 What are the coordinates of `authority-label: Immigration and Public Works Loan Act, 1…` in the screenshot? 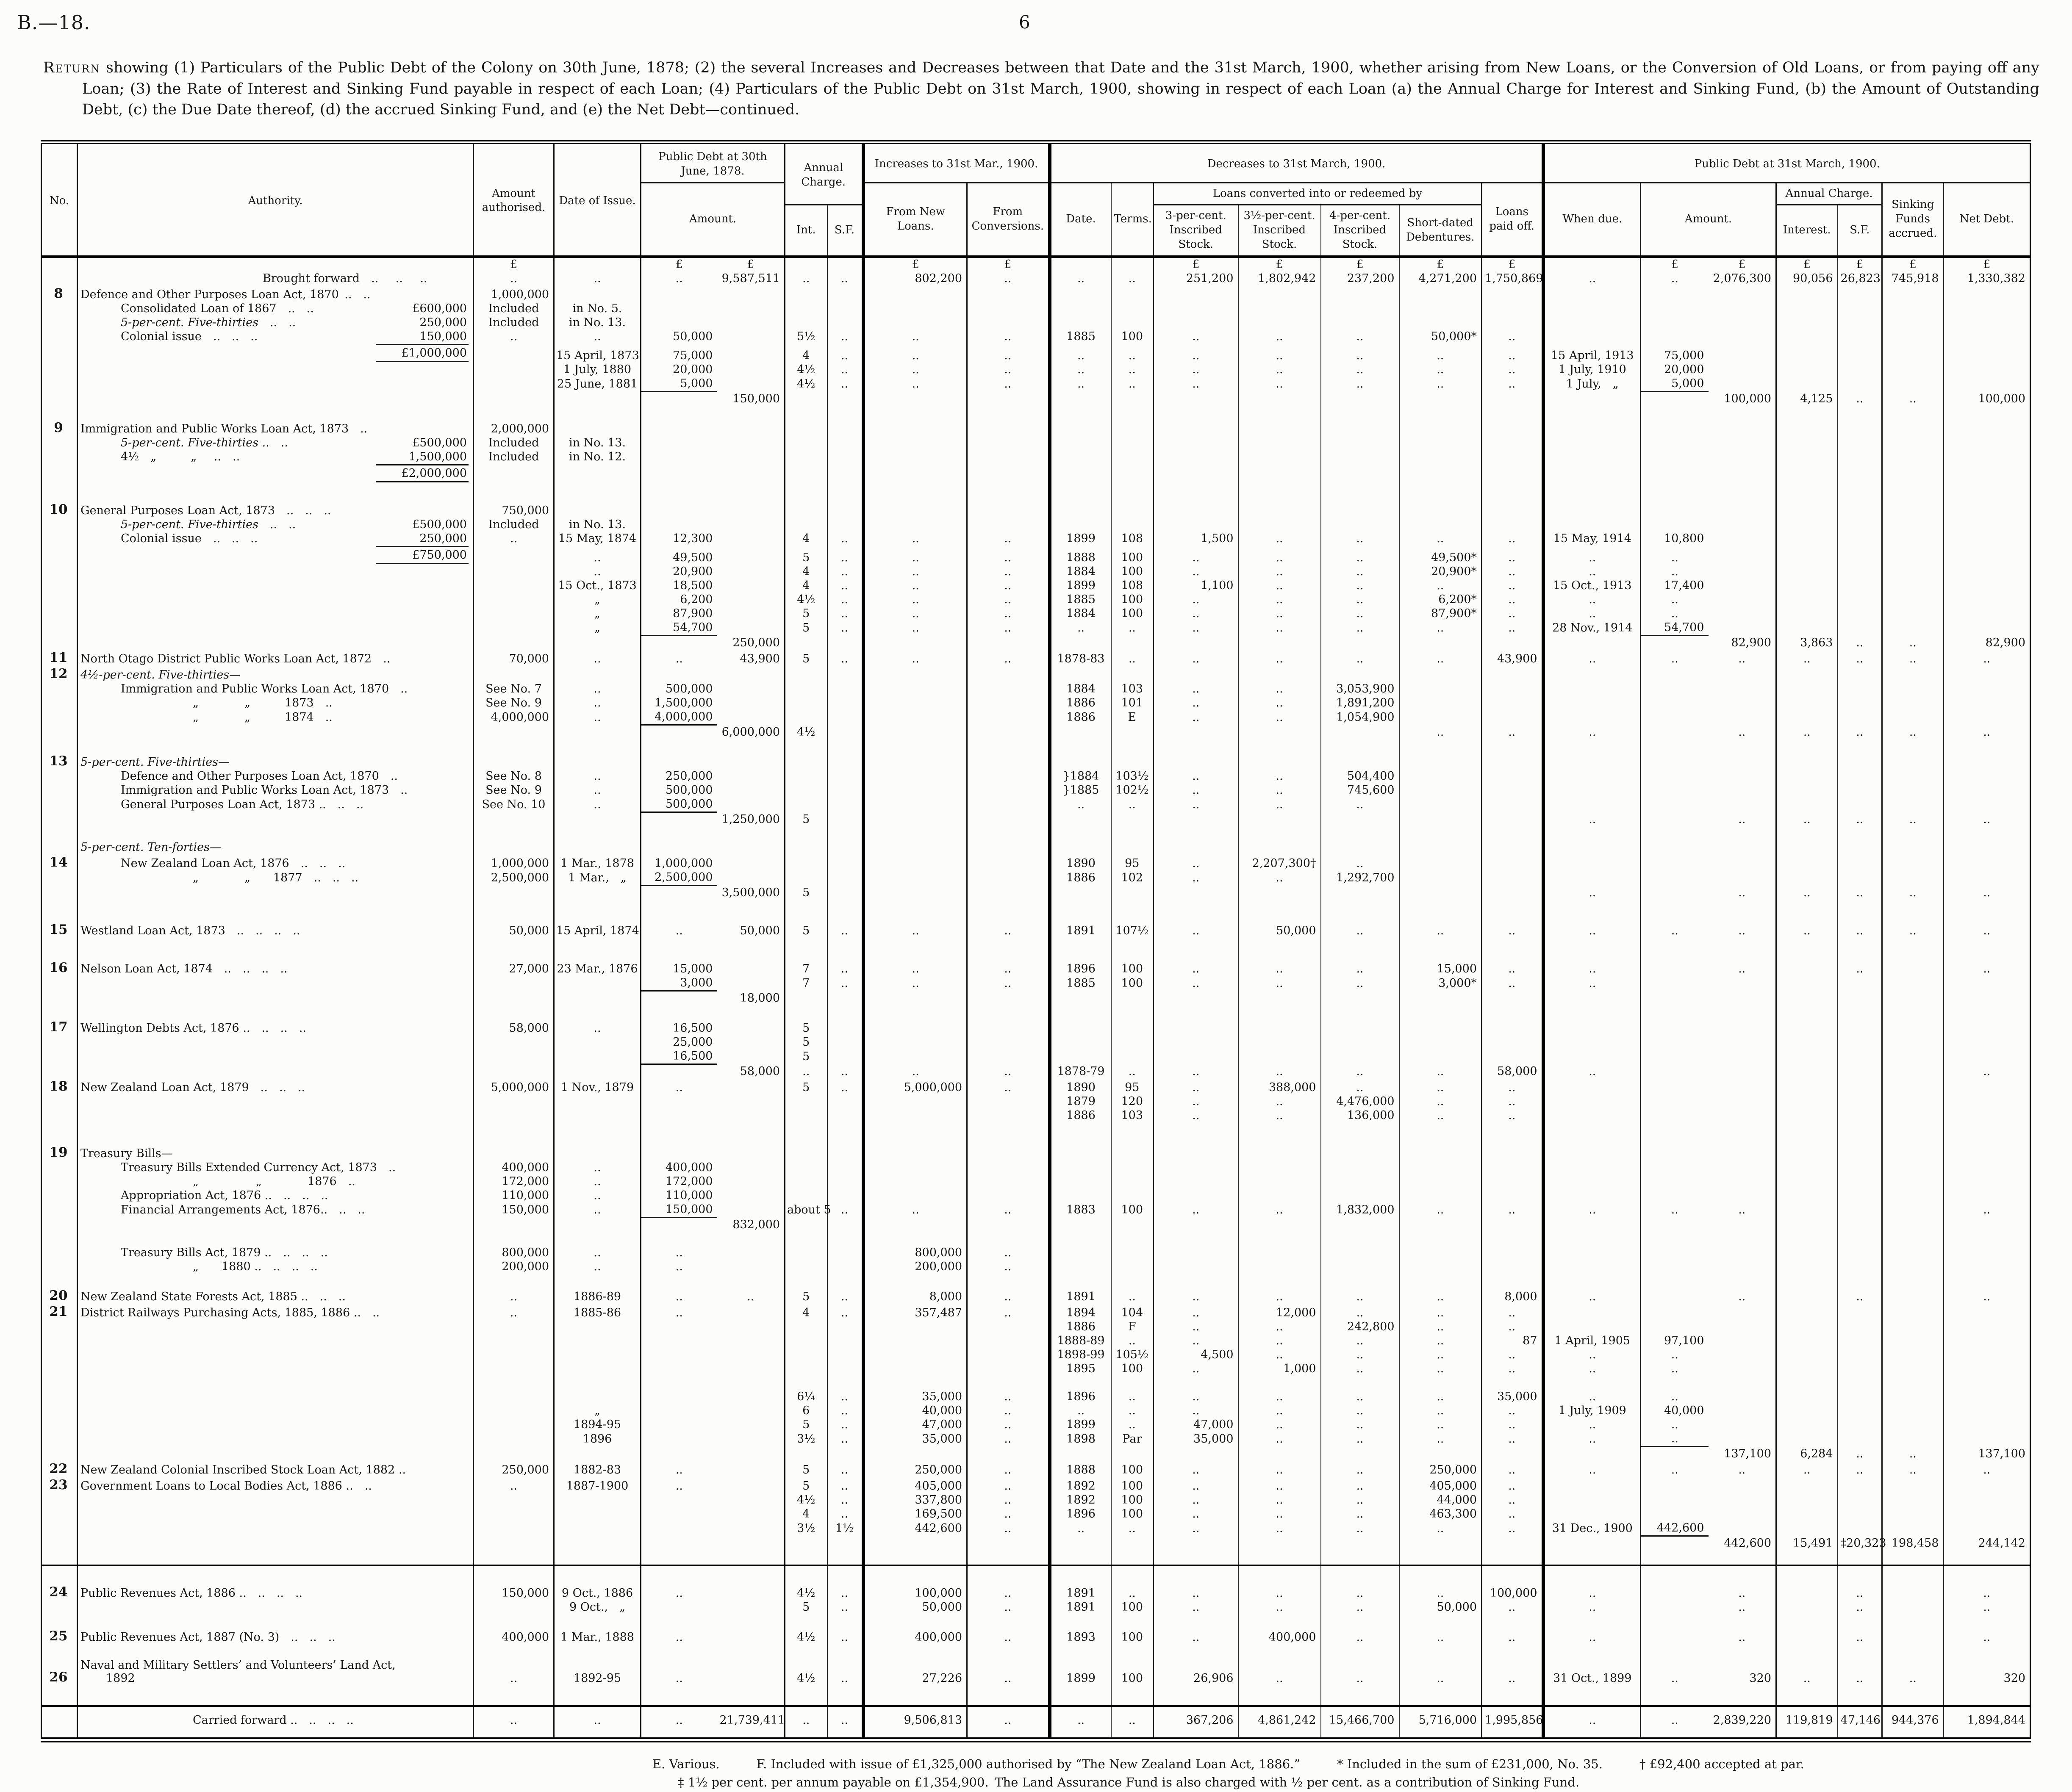 It's located at (264, 790).